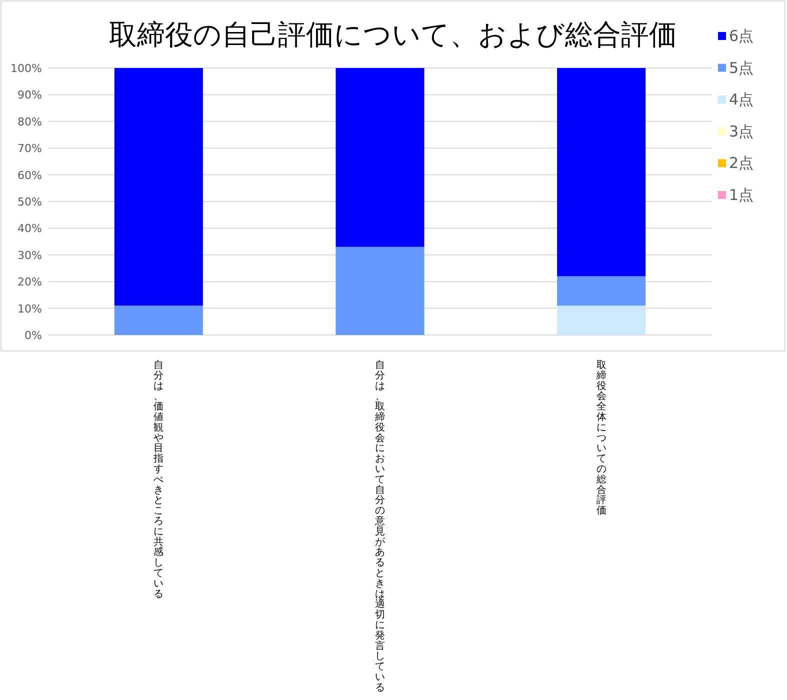 This screenshot has width=787, height=700. Describe the element at coordinates (30, 282) in the screenshot. I see `y-tick-label: 20%` at that location.